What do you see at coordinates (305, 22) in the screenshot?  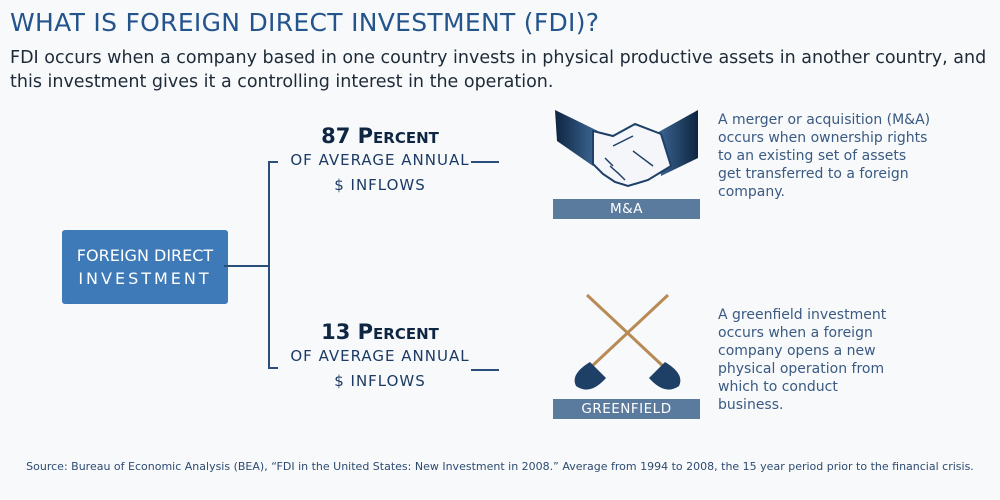 I see `page-title: WHAT IS FOREIGN DIRECT INVESTMENT (FDI)?` at bounding box center [305, 22].